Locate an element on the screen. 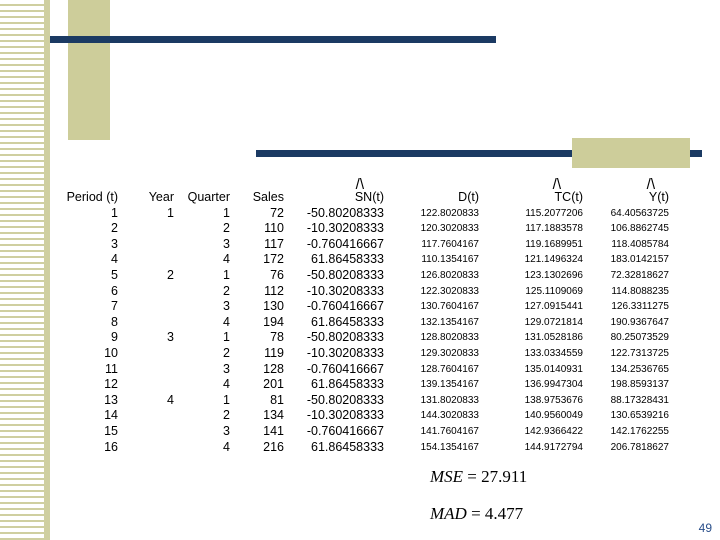 The width and height of the screenshot is (720, 540). mse-value: = 27.911 is located at coordinates (497, 476).